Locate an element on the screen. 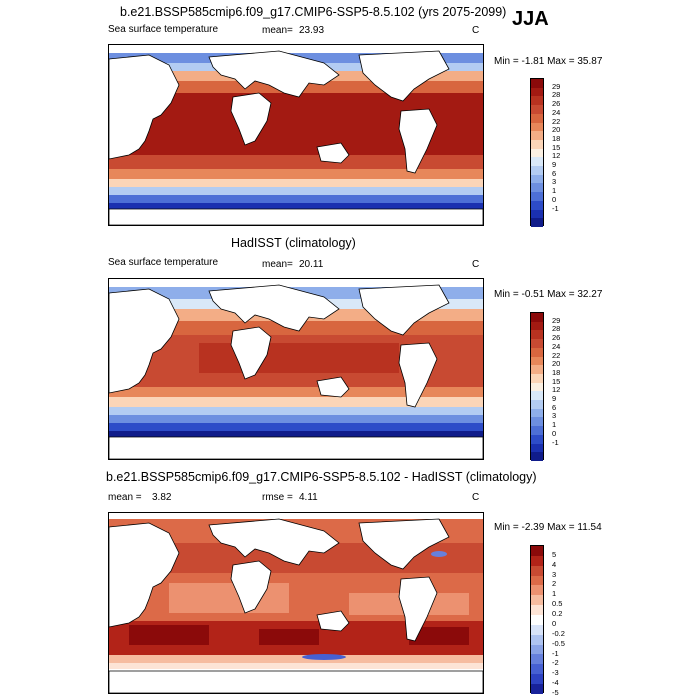  panel3-colorbar is located at coordinates (537, 619).